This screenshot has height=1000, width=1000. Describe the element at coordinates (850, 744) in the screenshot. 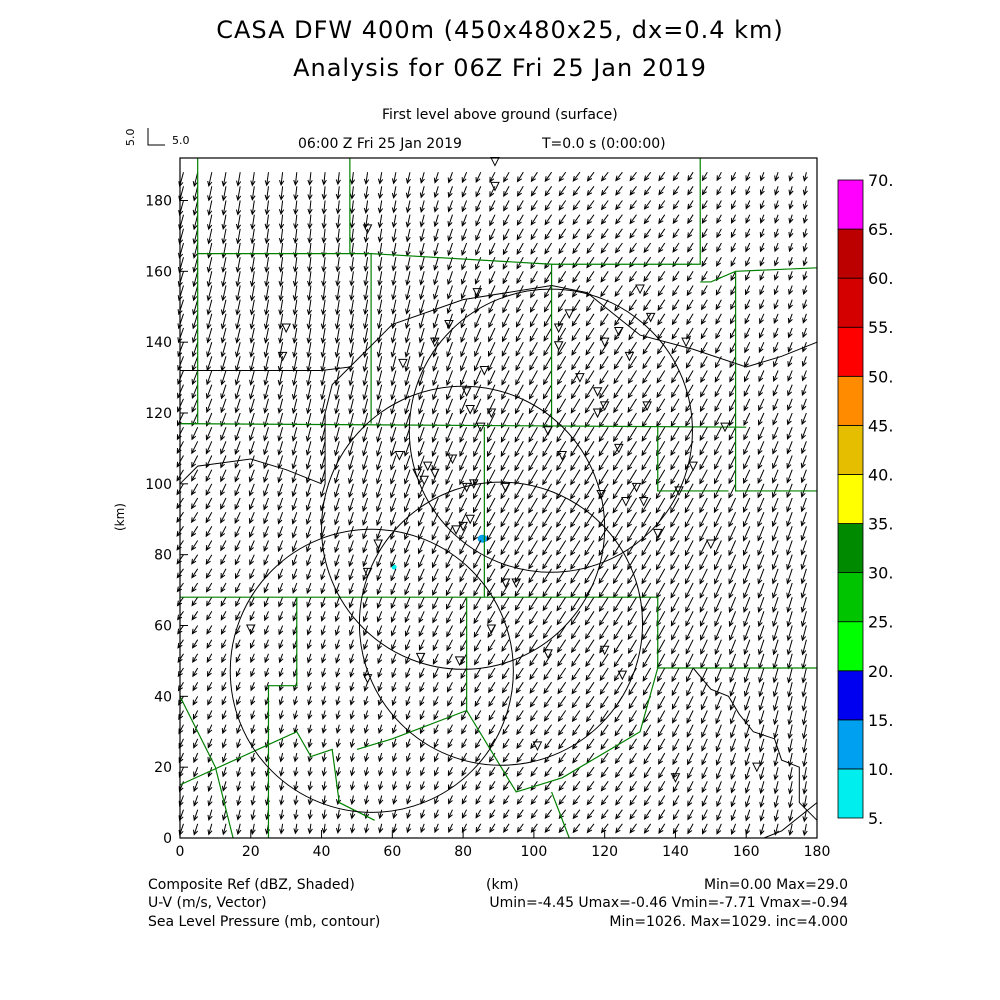

I see `colorbar-swatch` at that location.